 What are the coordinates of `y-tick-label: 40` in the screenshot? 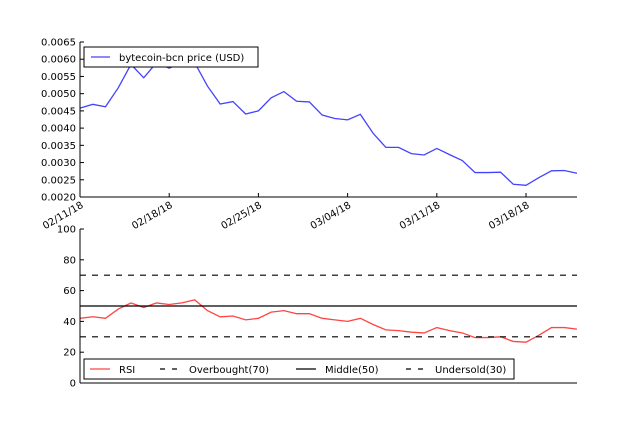 It's located at (69, 322).